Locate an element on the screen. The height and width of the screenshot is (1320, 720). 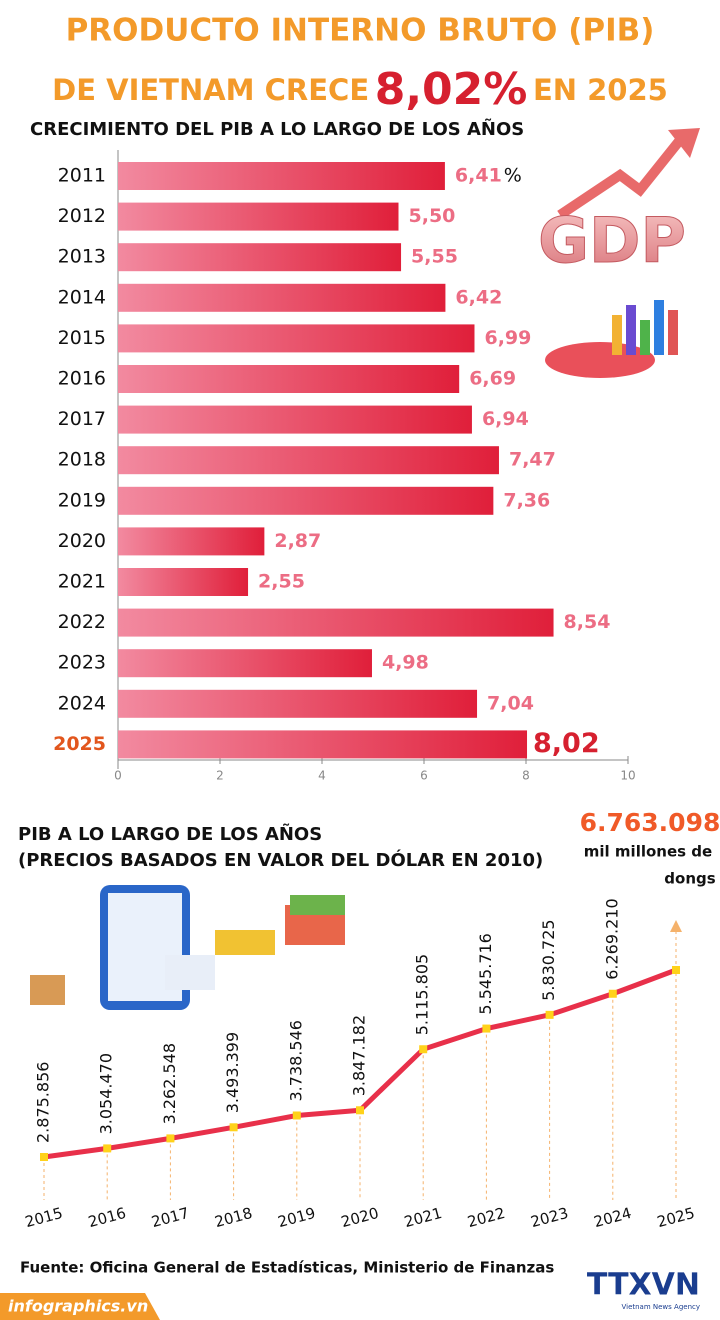
x-tick-label: 2 is located at coordinates (220, 776).